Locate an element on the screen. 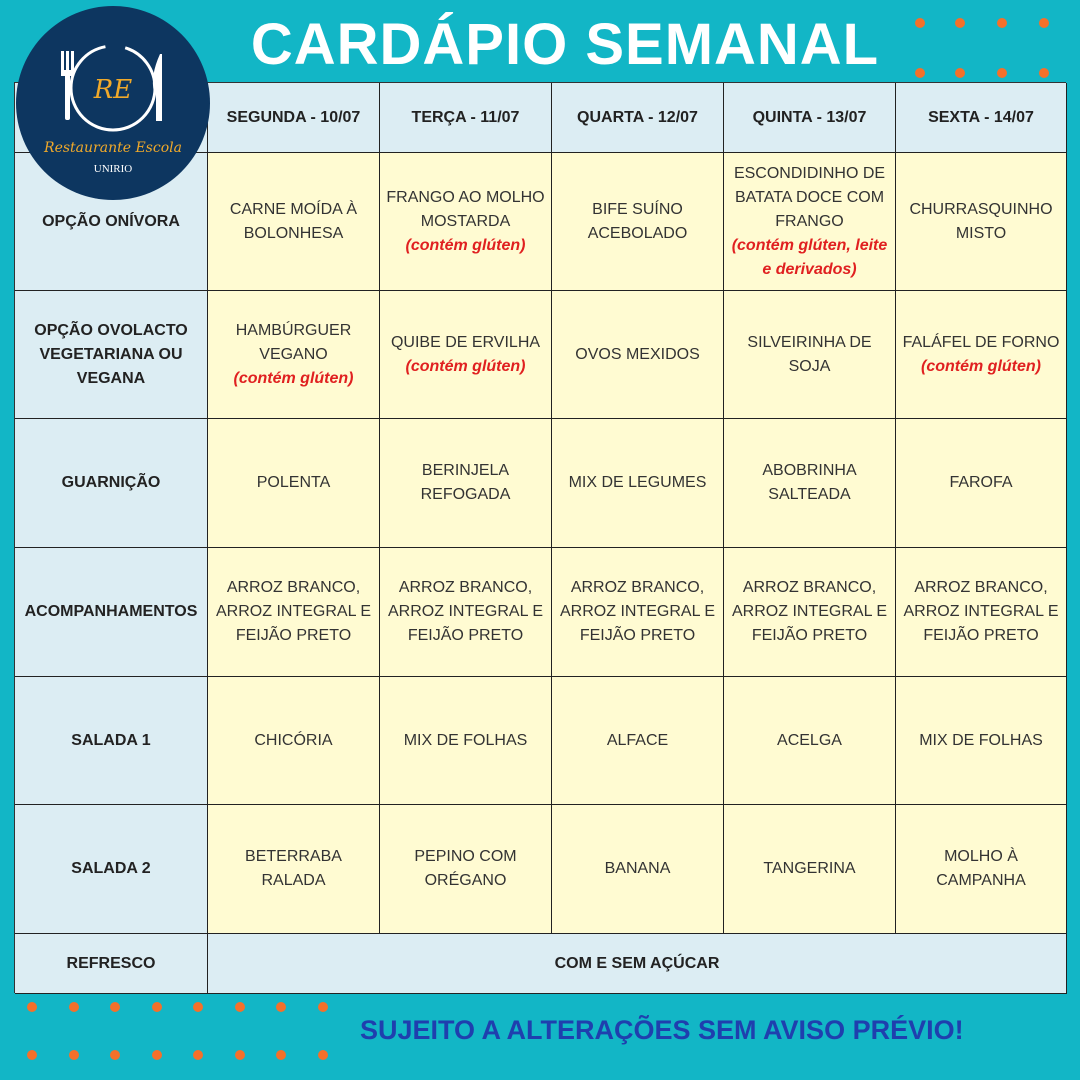 This screenshot has height=1080, width=1080. refresco-value-text: COM E SEM AÇÚCAR is located at coordinates (637, 963).